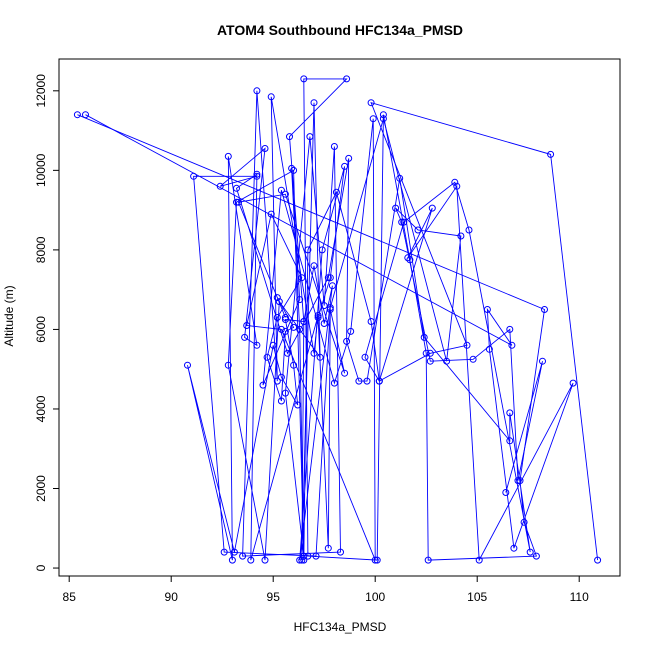 The height and width of the screenshot is (650, 650). I want to click on y-axis: 0 2000 4000 6000 8000 10000 12000, so click(47, 322).